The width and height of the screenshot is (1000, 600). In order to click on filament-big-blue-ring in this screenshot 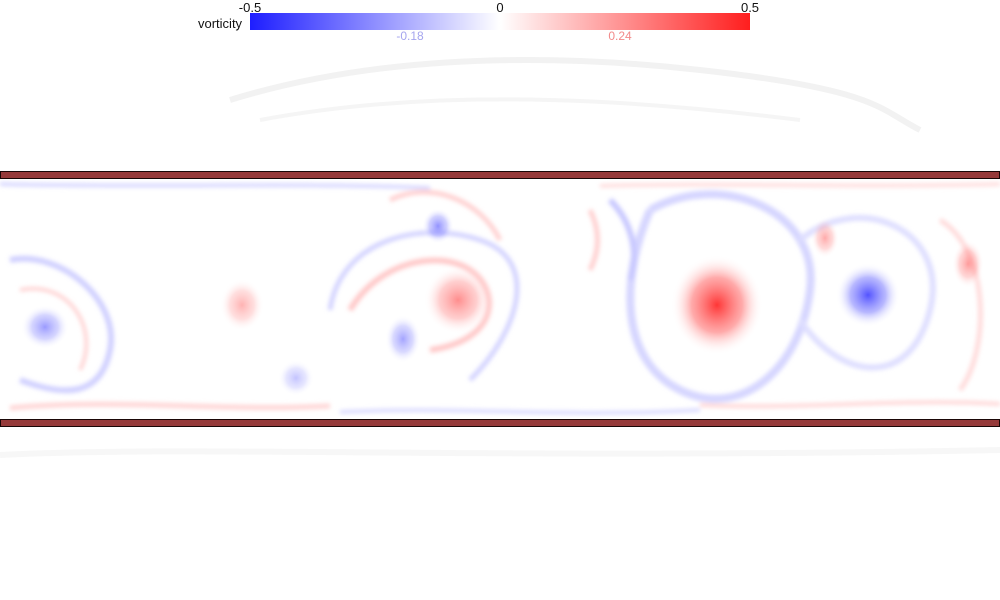, I will do `click(720, 296)`.